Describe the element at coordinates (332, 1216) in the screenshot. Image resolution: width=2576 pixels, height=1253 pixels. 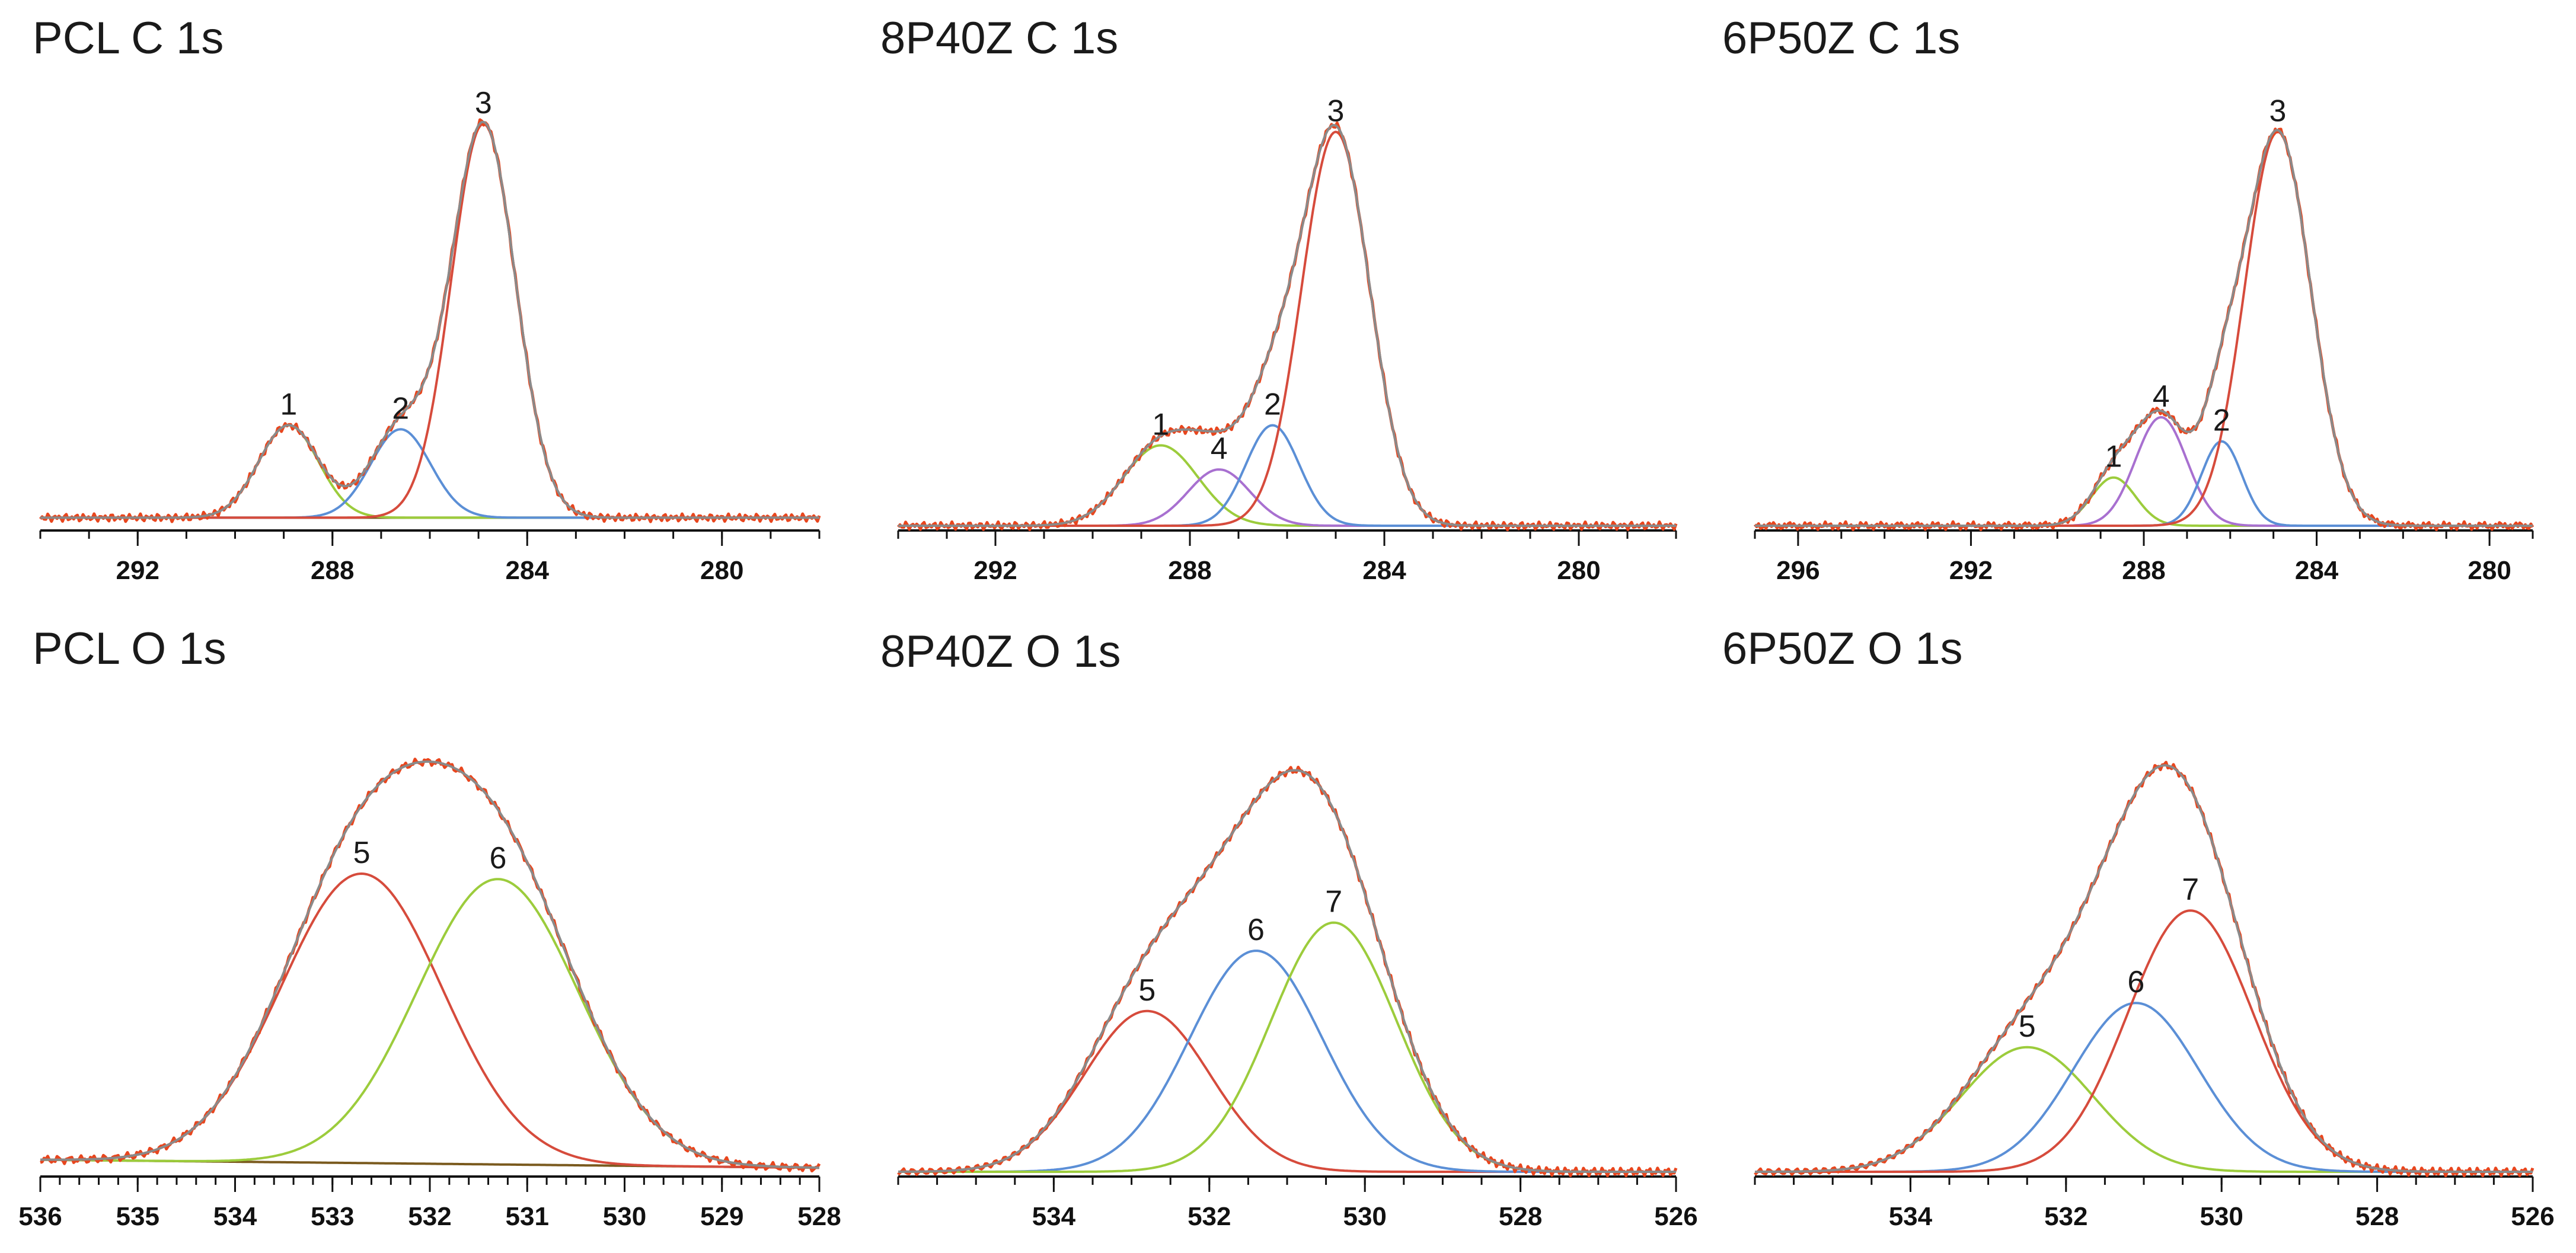
I see `x-tick-label: 533` at that location.